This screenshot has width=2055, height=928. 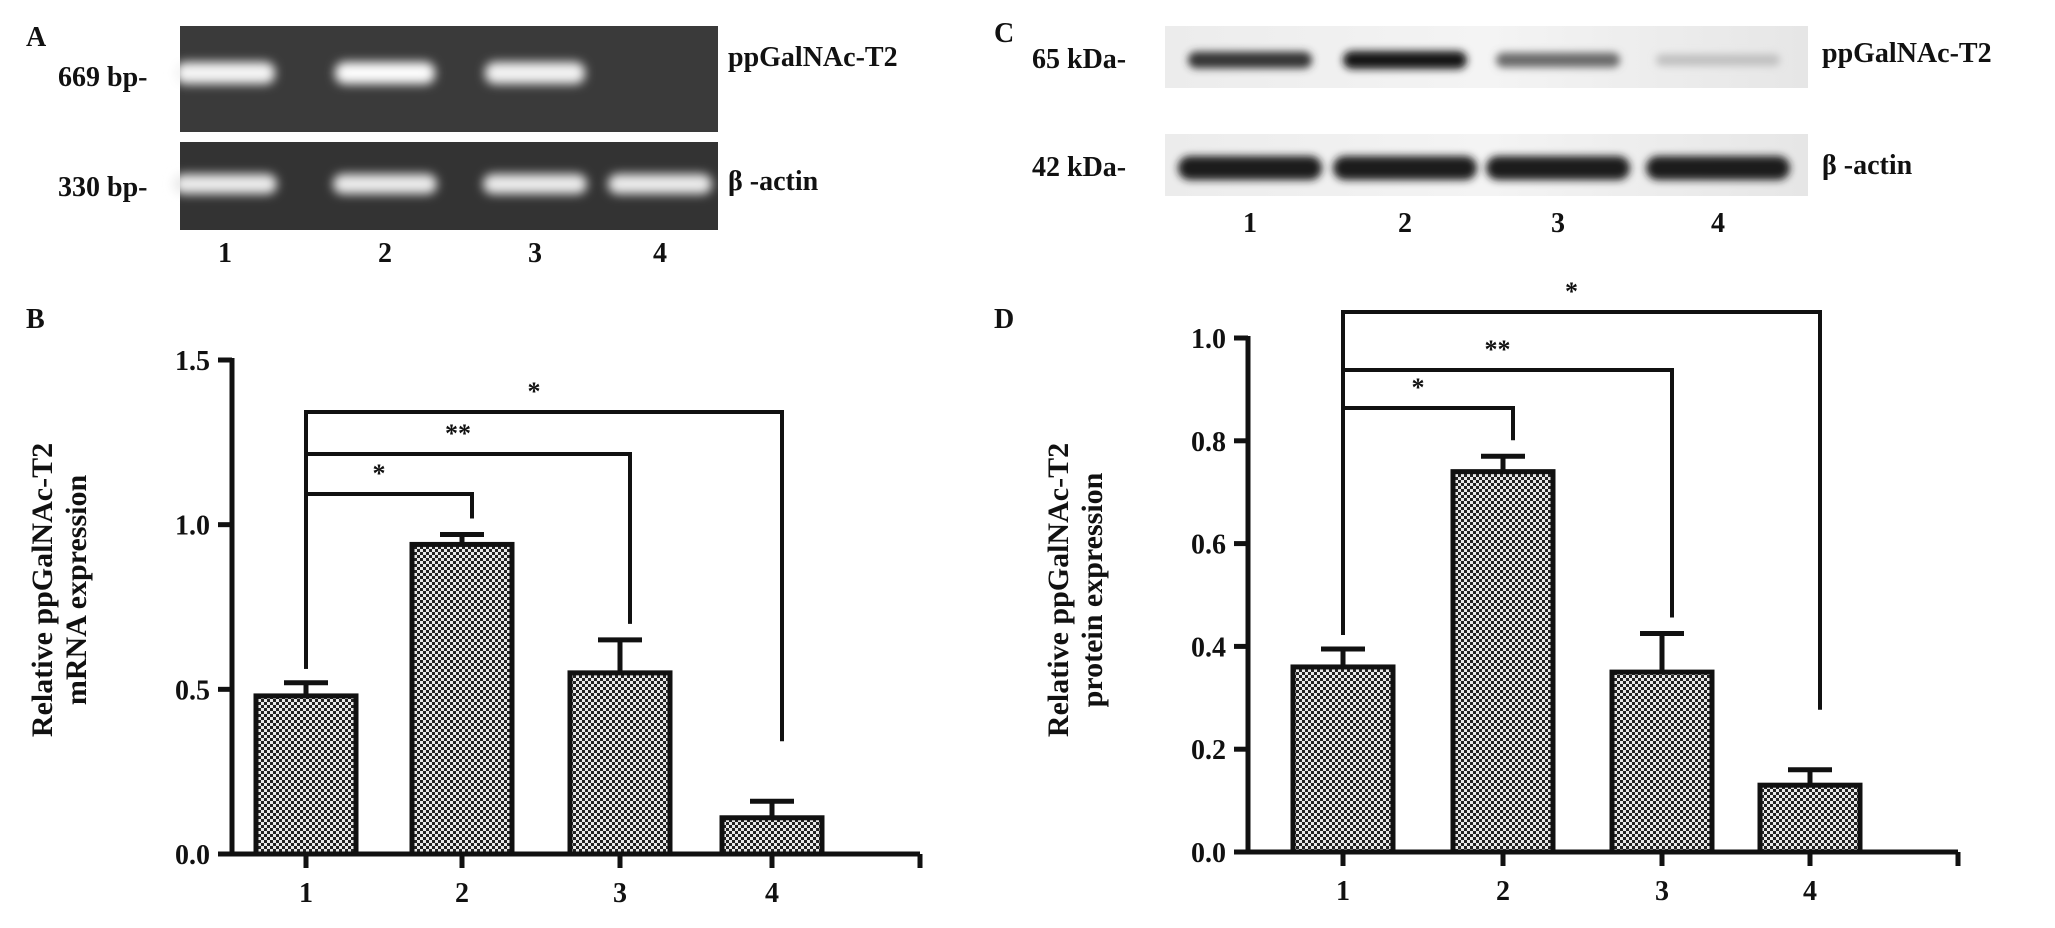 I want to click on y-axis-label-line2: mRNA expression, so click(x=76, y=590).